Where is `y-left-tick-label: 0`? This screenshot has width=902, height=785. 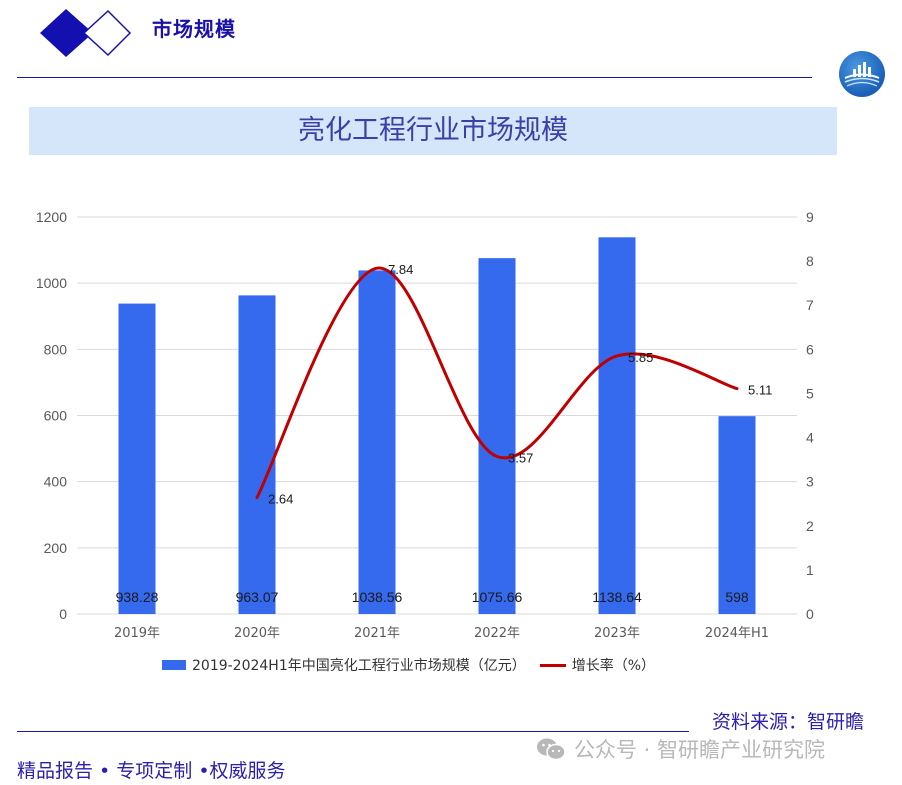
y-left-tick-label: 0 is located at coordinates (63, 614).